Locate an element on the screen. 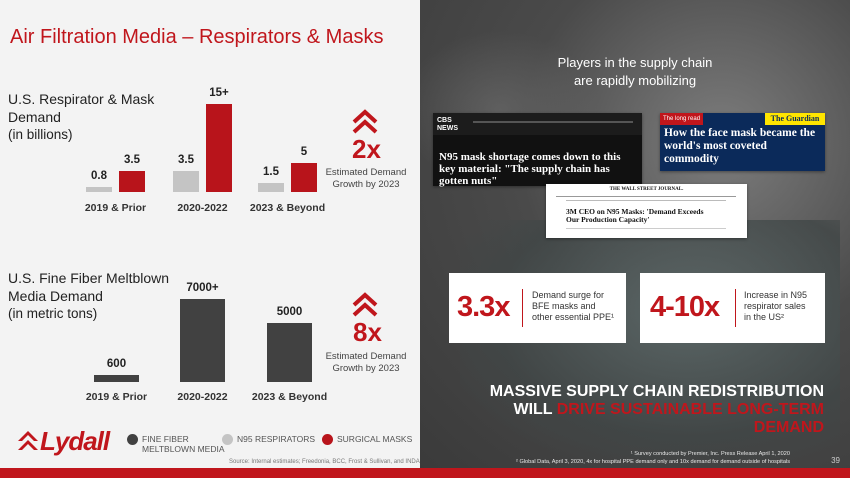 This screenshot has height=478, width=850. respirator-growth-label: Estimated Demand Growth by 2023 is located at coordinates (366, 179).